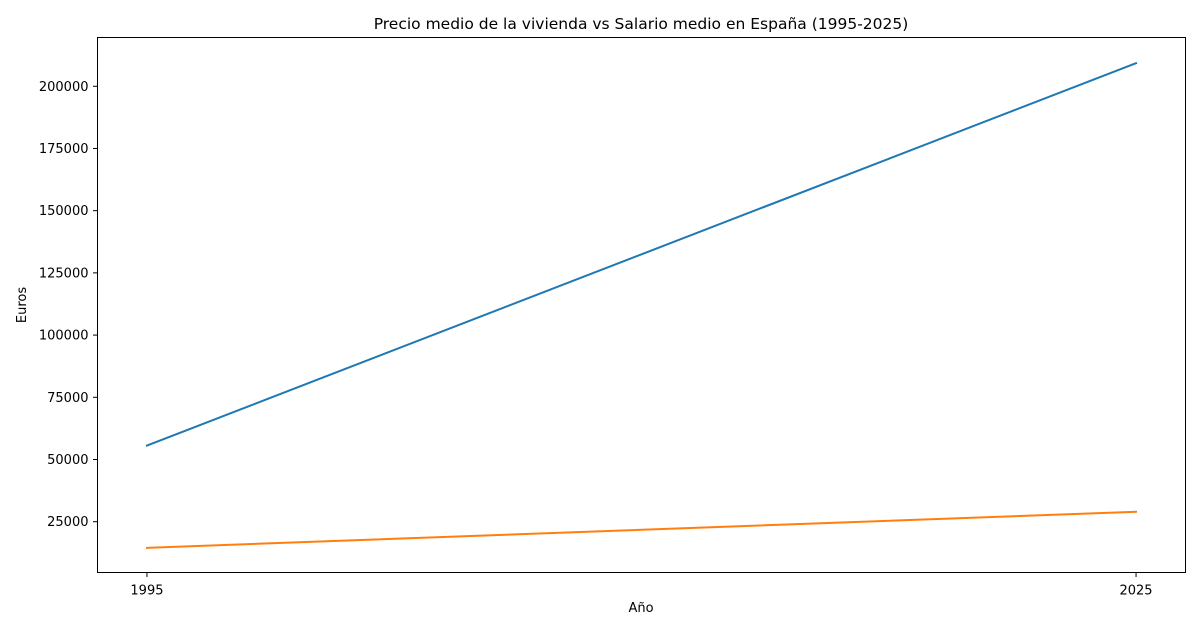 The height and width of the screenshot is (630, 1200). What do you see at coordinates (64, 149) in the screenshot?
I see `y-tick-label: 175000` at bounding box center [64, 149].